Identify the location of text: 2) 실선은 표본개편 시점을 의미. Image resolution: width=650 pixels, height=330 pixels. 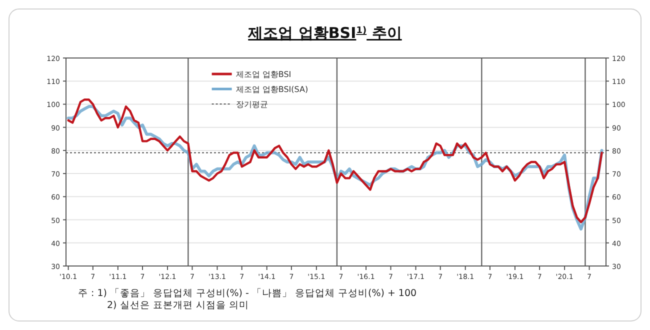
(178, 305).